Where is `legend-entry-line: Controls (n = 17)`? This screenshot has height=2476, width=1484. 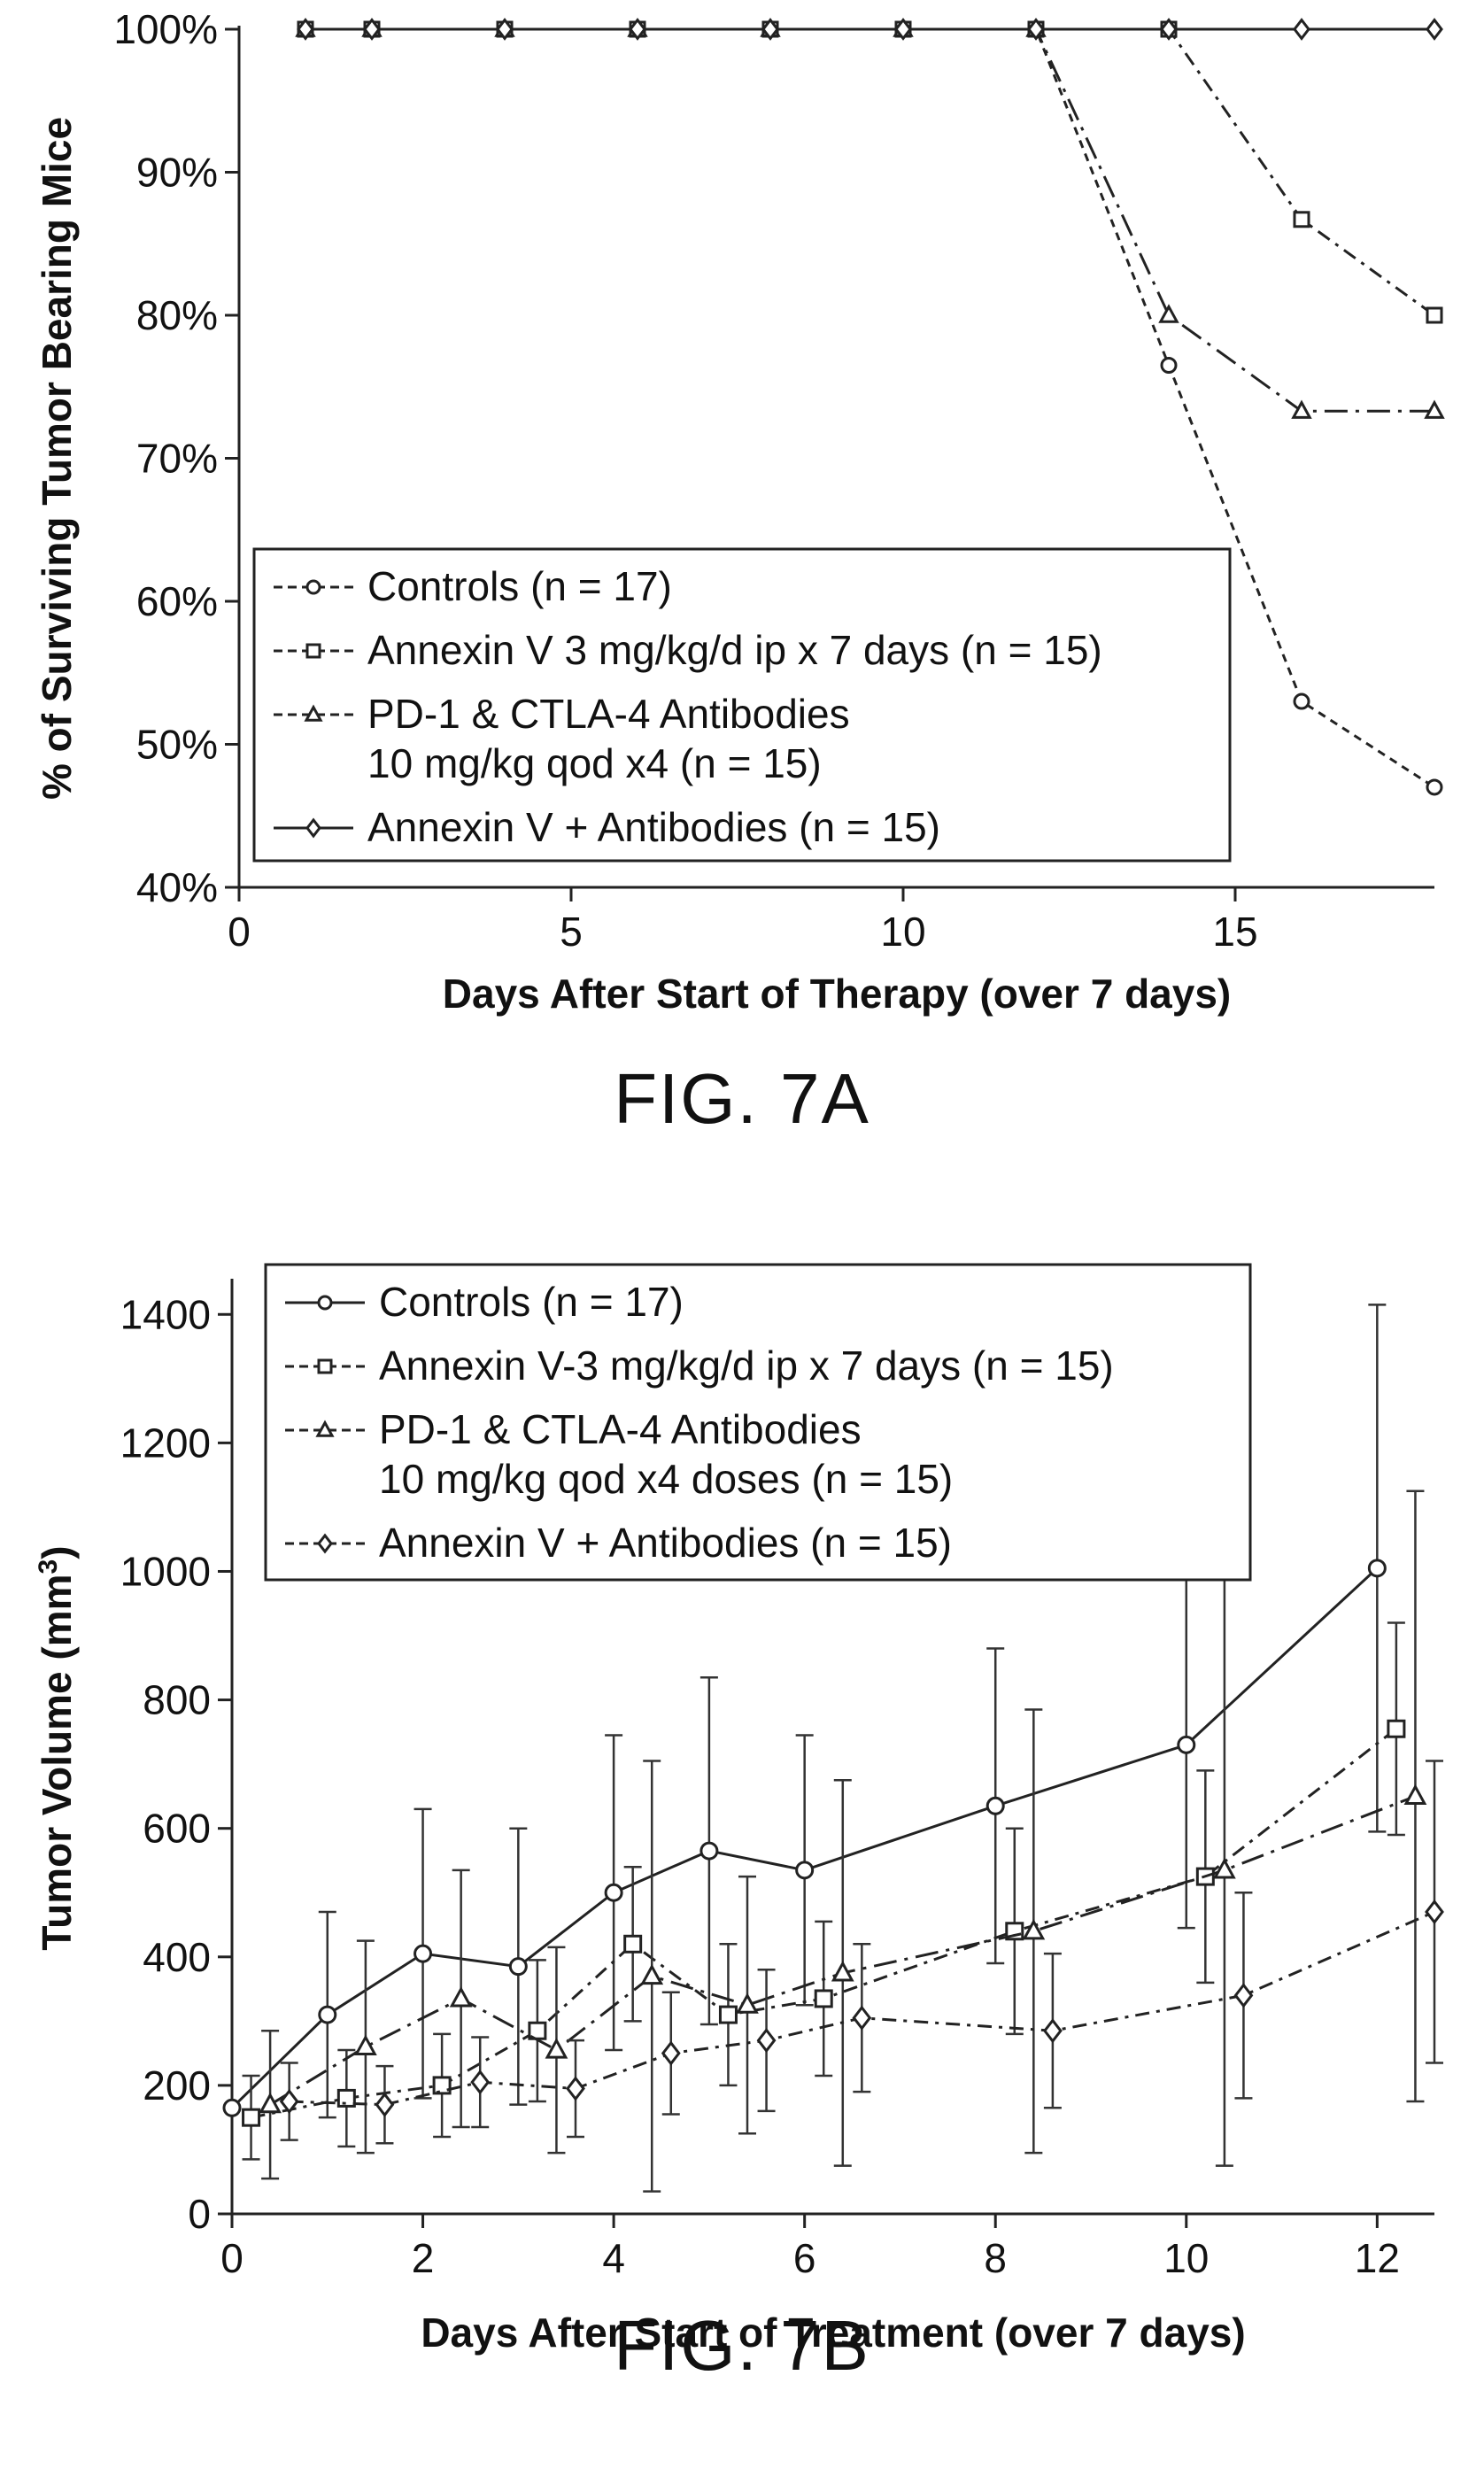
legend-entry-line: Controls (n = 17) is located at coordinates (531, 1302).